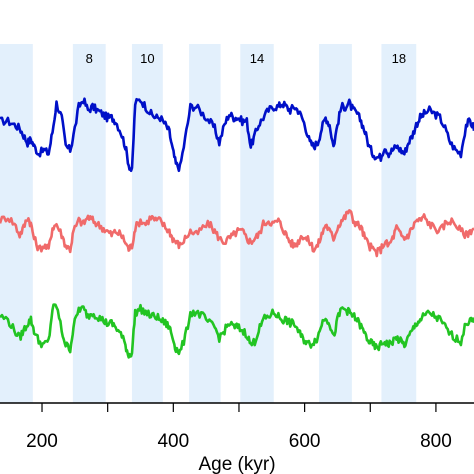 This screenshot has height=474, width=474. What do you see at coordinates (236, 464) in the screenshot?
I see `x-axis-title: Age (kyr)` at bounding box center [236, 464].